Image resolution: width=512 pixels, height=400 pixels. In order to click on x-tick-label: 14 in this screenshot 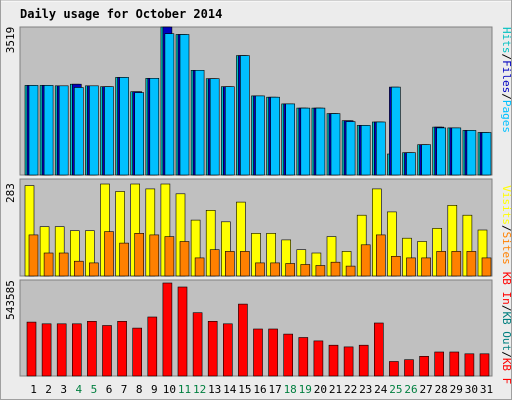, I will do `click(230, 389)`.